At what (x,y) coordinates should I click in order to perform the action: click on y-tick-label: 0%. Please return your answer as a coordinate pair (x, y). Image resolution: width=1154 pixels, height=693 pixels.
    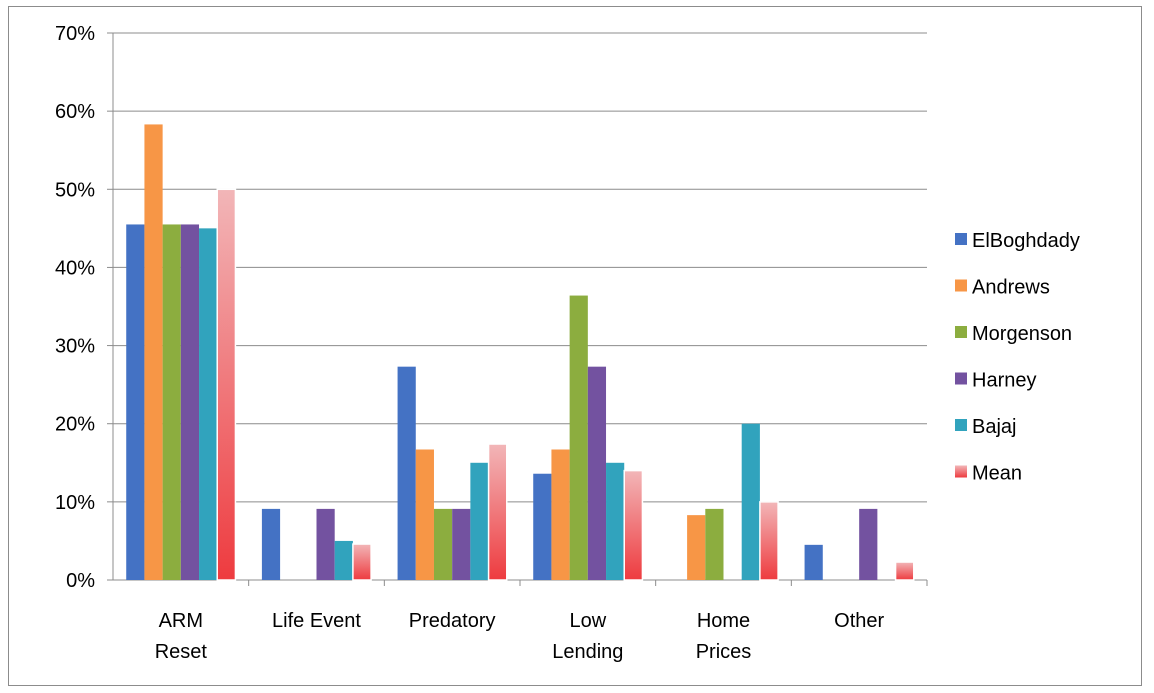
    Looking at the image, I should click on (80, 581).